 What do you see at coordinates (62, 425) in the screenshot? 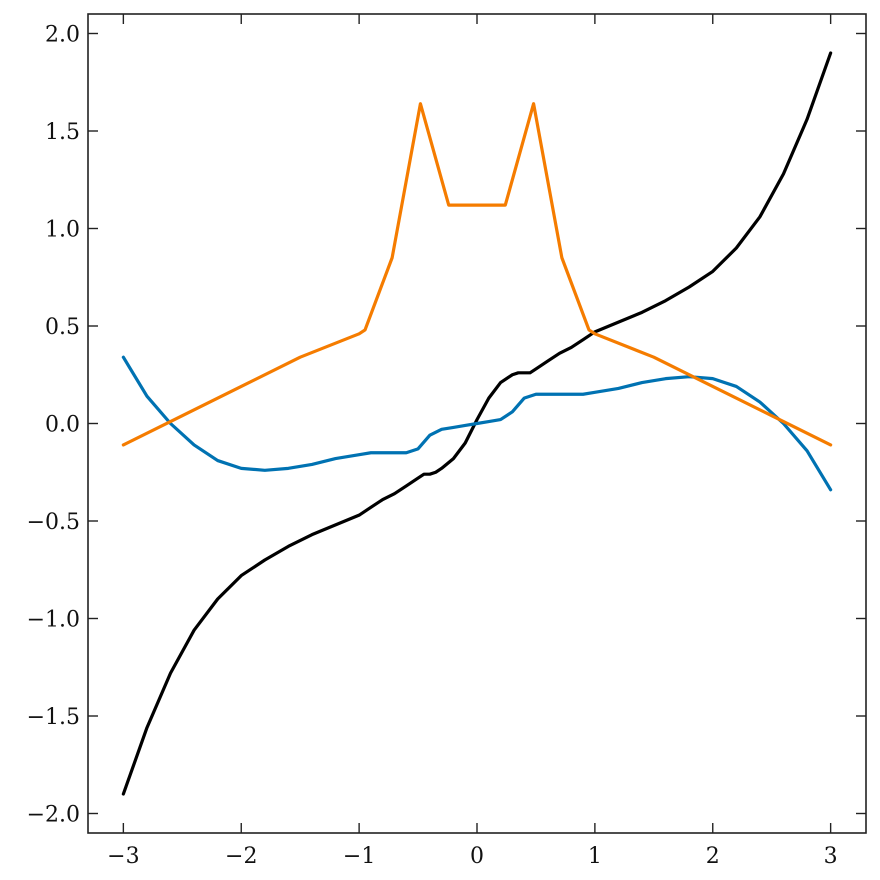
I see `y-tick-label: 0.0` at bounding box center [62, 425].